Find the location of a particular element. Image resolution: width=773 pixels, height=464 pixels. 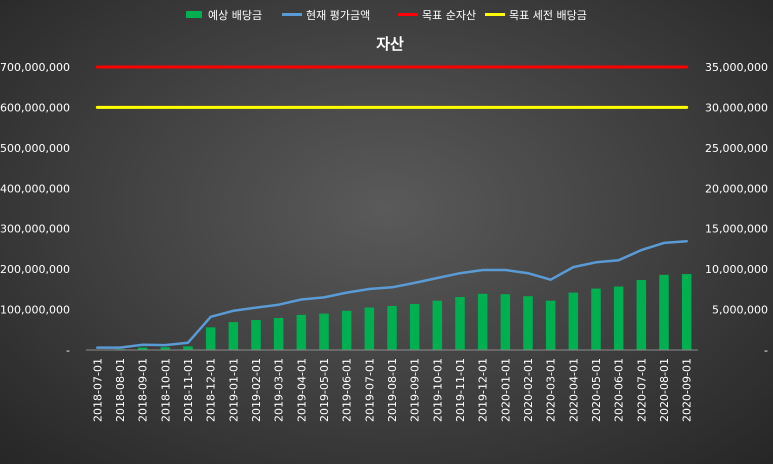

left-tick-label: 500,000,000 is located at coordinates (35, 148).